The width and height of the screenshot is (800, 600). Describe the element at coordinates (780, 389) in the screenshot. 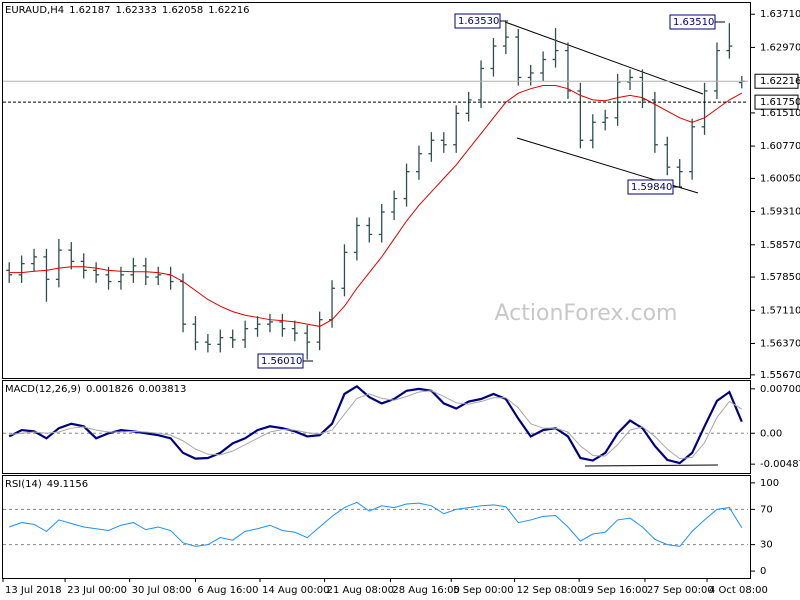

I see `y-tick-label: 0.007003` at that location.